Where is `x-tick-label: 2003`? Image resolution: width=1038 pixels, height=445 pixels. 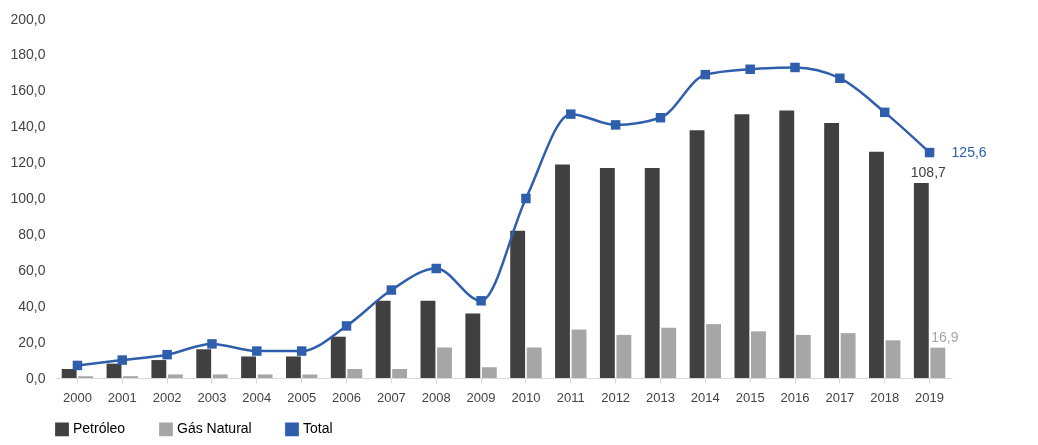
x-tick-label: 2003 is located at coordinates (212, 397).